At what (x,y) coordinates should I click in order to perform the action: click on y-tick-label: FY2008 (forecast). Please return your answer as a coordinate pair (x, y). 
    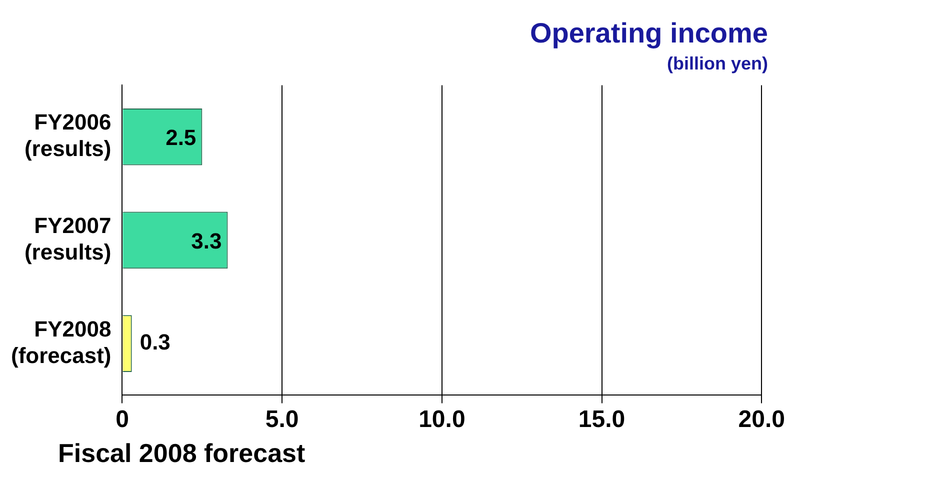
    Looking at the image, I should click on (61, 342).